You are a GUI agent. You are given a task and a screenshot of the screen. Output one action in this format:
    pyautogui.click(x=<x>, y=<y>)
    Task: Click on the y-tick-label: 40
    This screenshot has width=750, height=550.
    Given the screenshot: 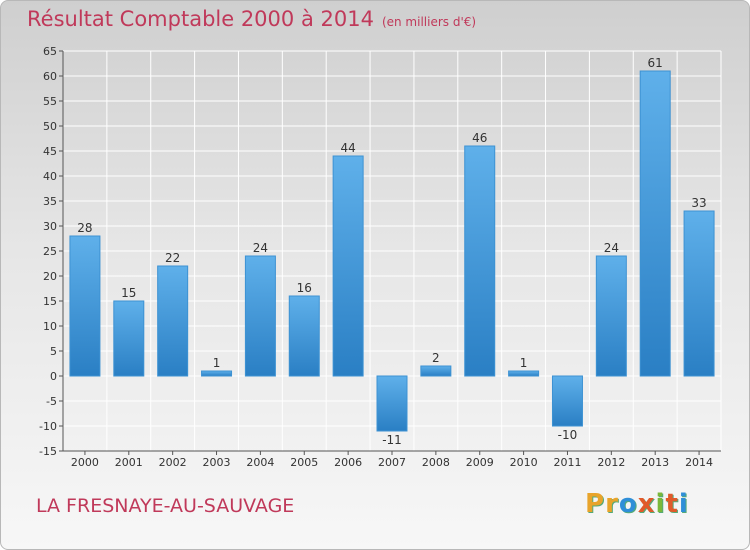 What is the action you would take?
    pyautogui.click(x=50, y=176)
    